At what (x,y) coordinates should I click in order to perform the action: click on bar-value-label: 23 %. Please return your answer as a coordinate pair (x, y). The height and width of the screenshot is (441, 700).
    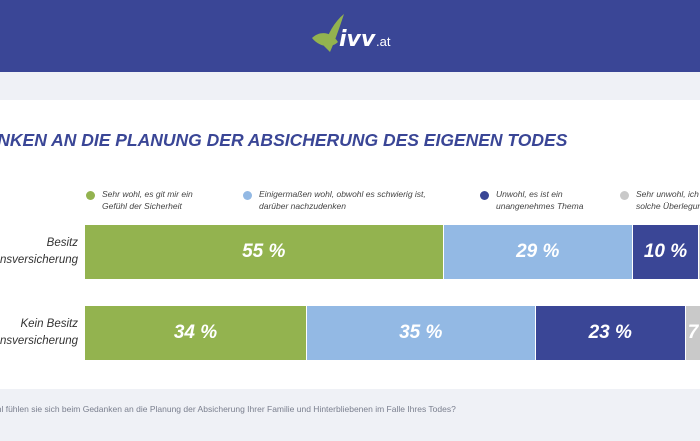
    Looking at the image, I should click on (610, 332).